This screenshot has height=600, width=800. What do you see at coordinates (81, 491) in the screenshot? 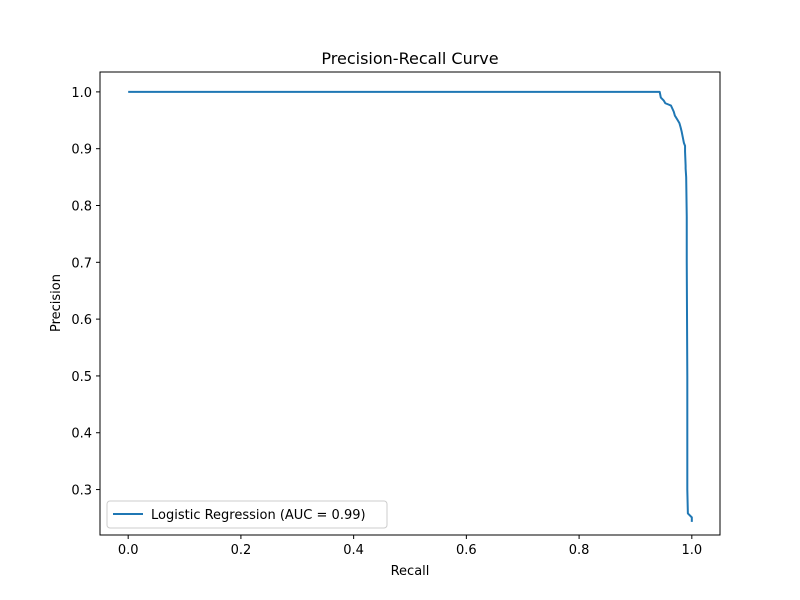
I see `y-tick-label: 0.3` at bounding box center [81, 491].